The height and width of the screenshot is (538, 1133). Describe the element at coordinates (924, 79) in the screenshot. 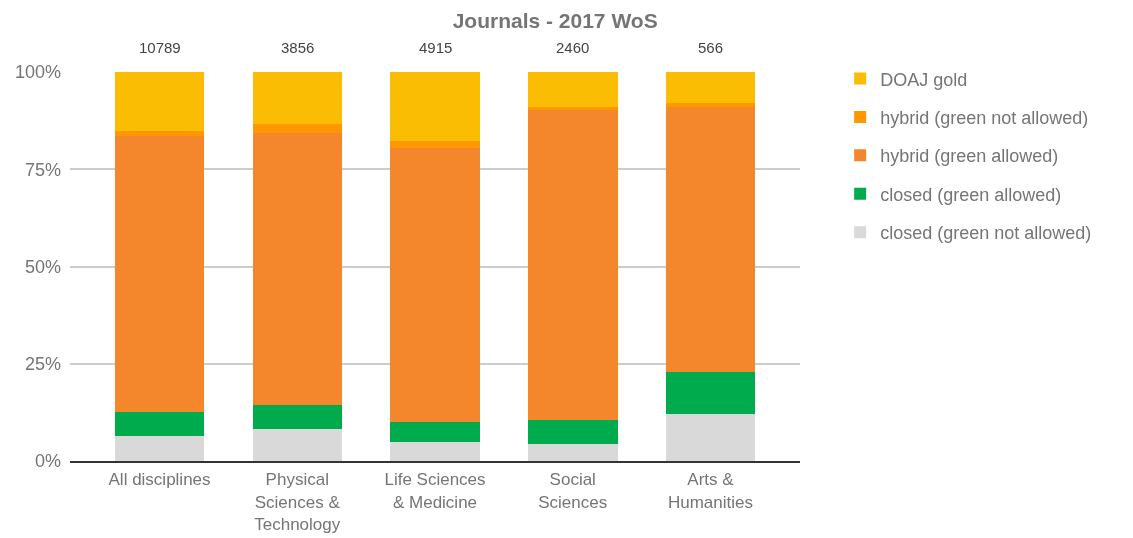

I see `legend-label: DOAJ gold` at that location.